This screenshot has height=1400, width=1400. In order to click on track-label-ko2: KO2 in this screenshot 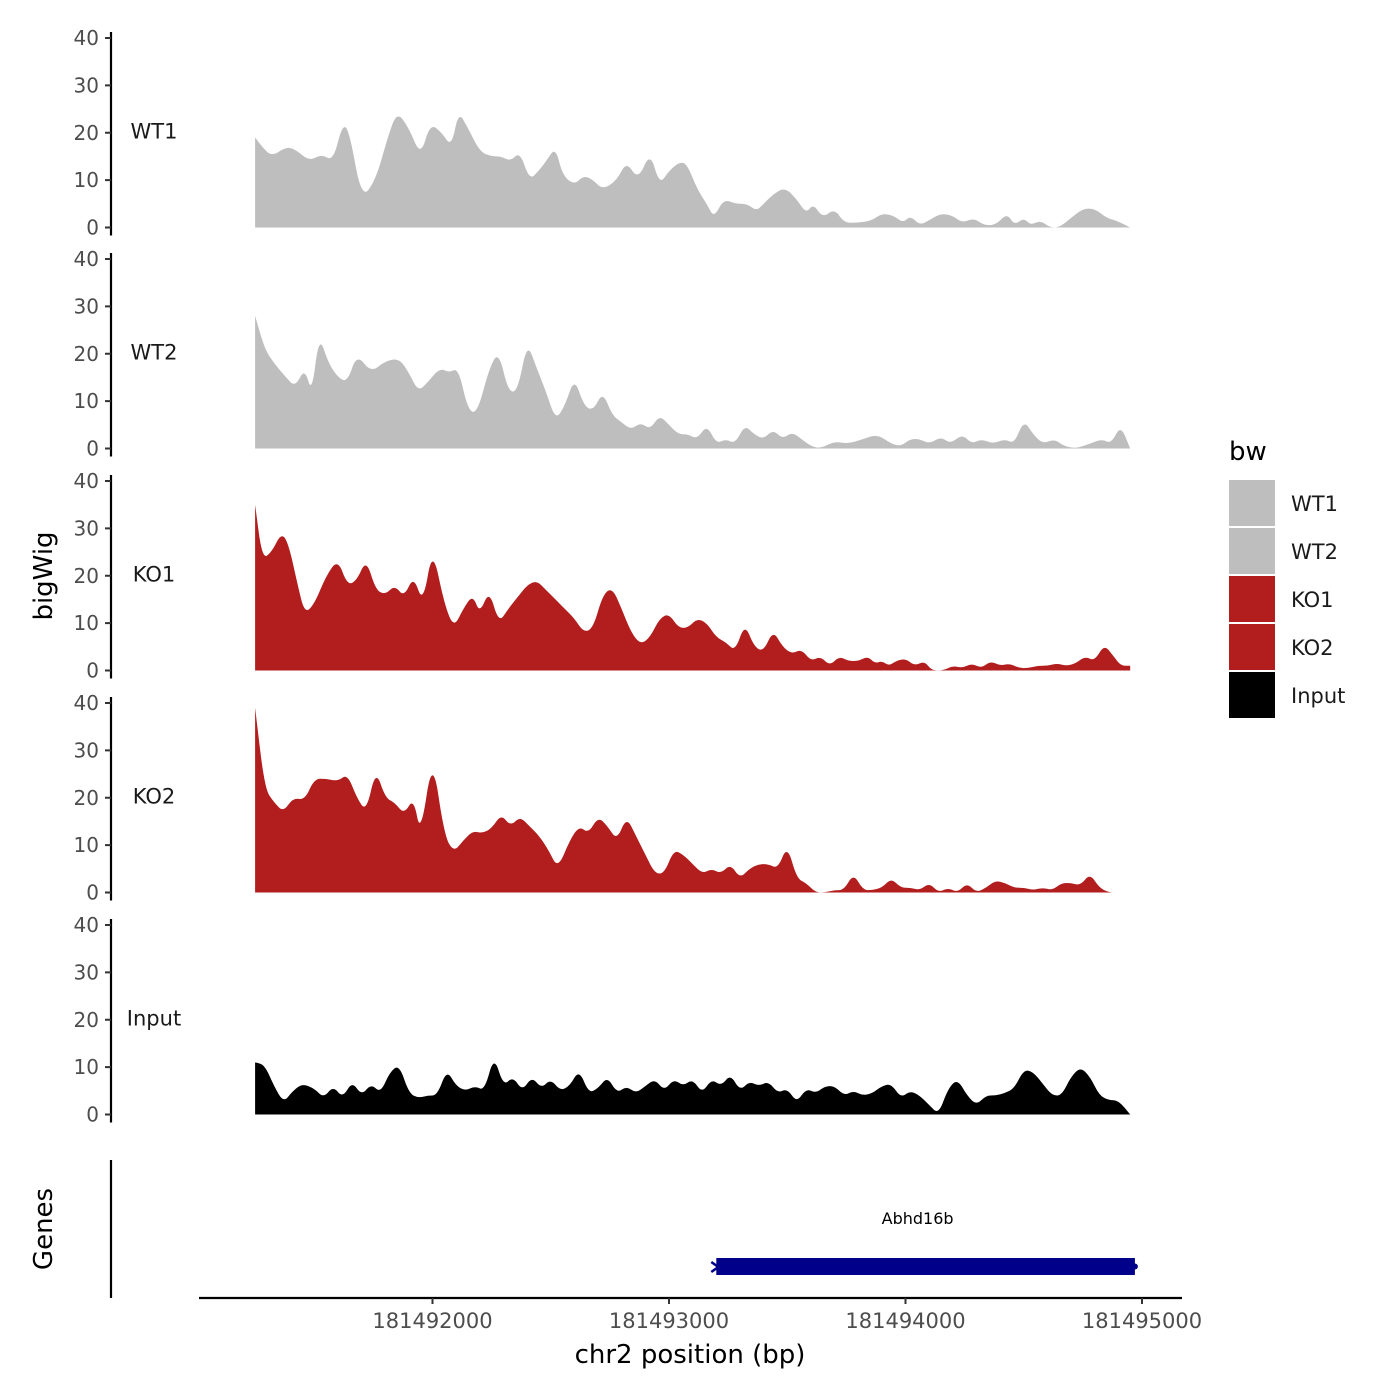, I will do `click(154, 796)`.